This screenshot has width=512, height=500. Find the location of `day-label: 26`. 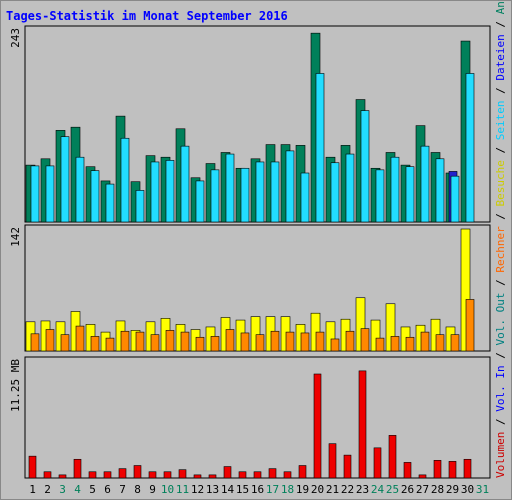

day-label: 26 is located at coordinates (407, 489).